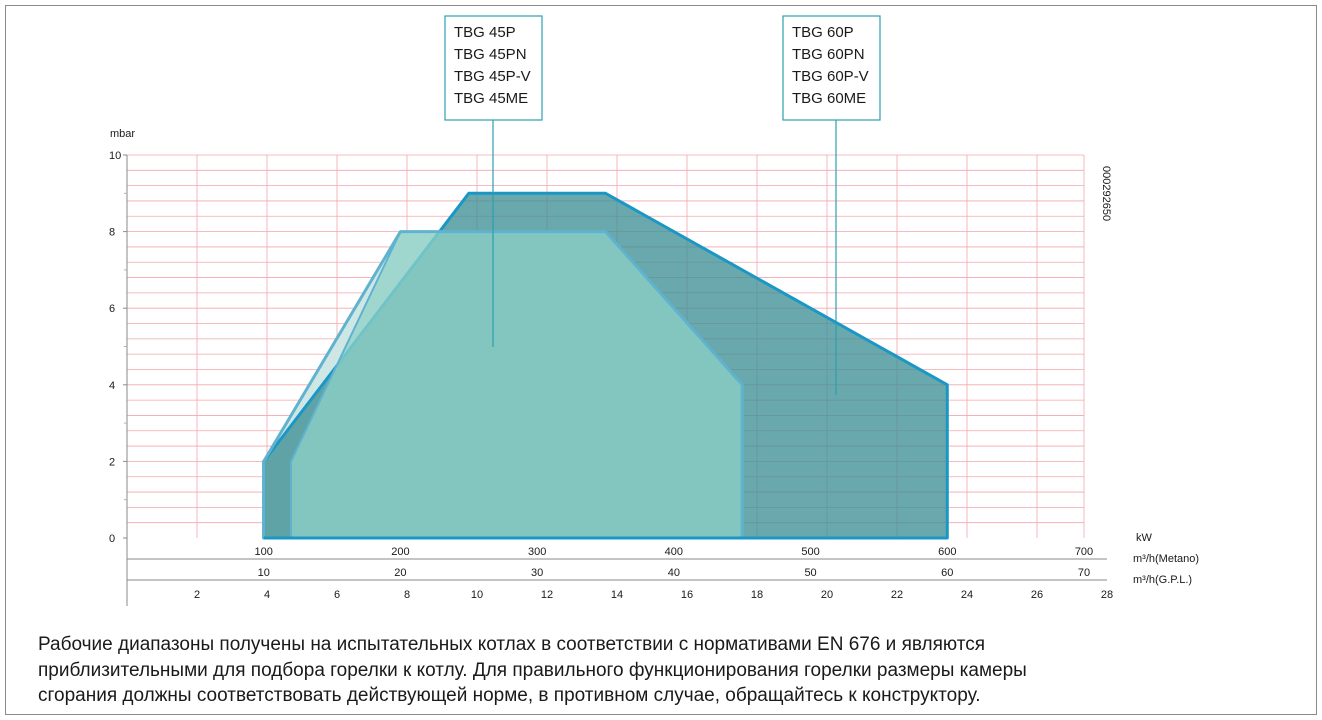 This screenshot has height=720, width=1322. What do you see at coordinates (115, 156) in the screenshot?
I see `y-tick-label: 10` at bounding box center [115, 156].